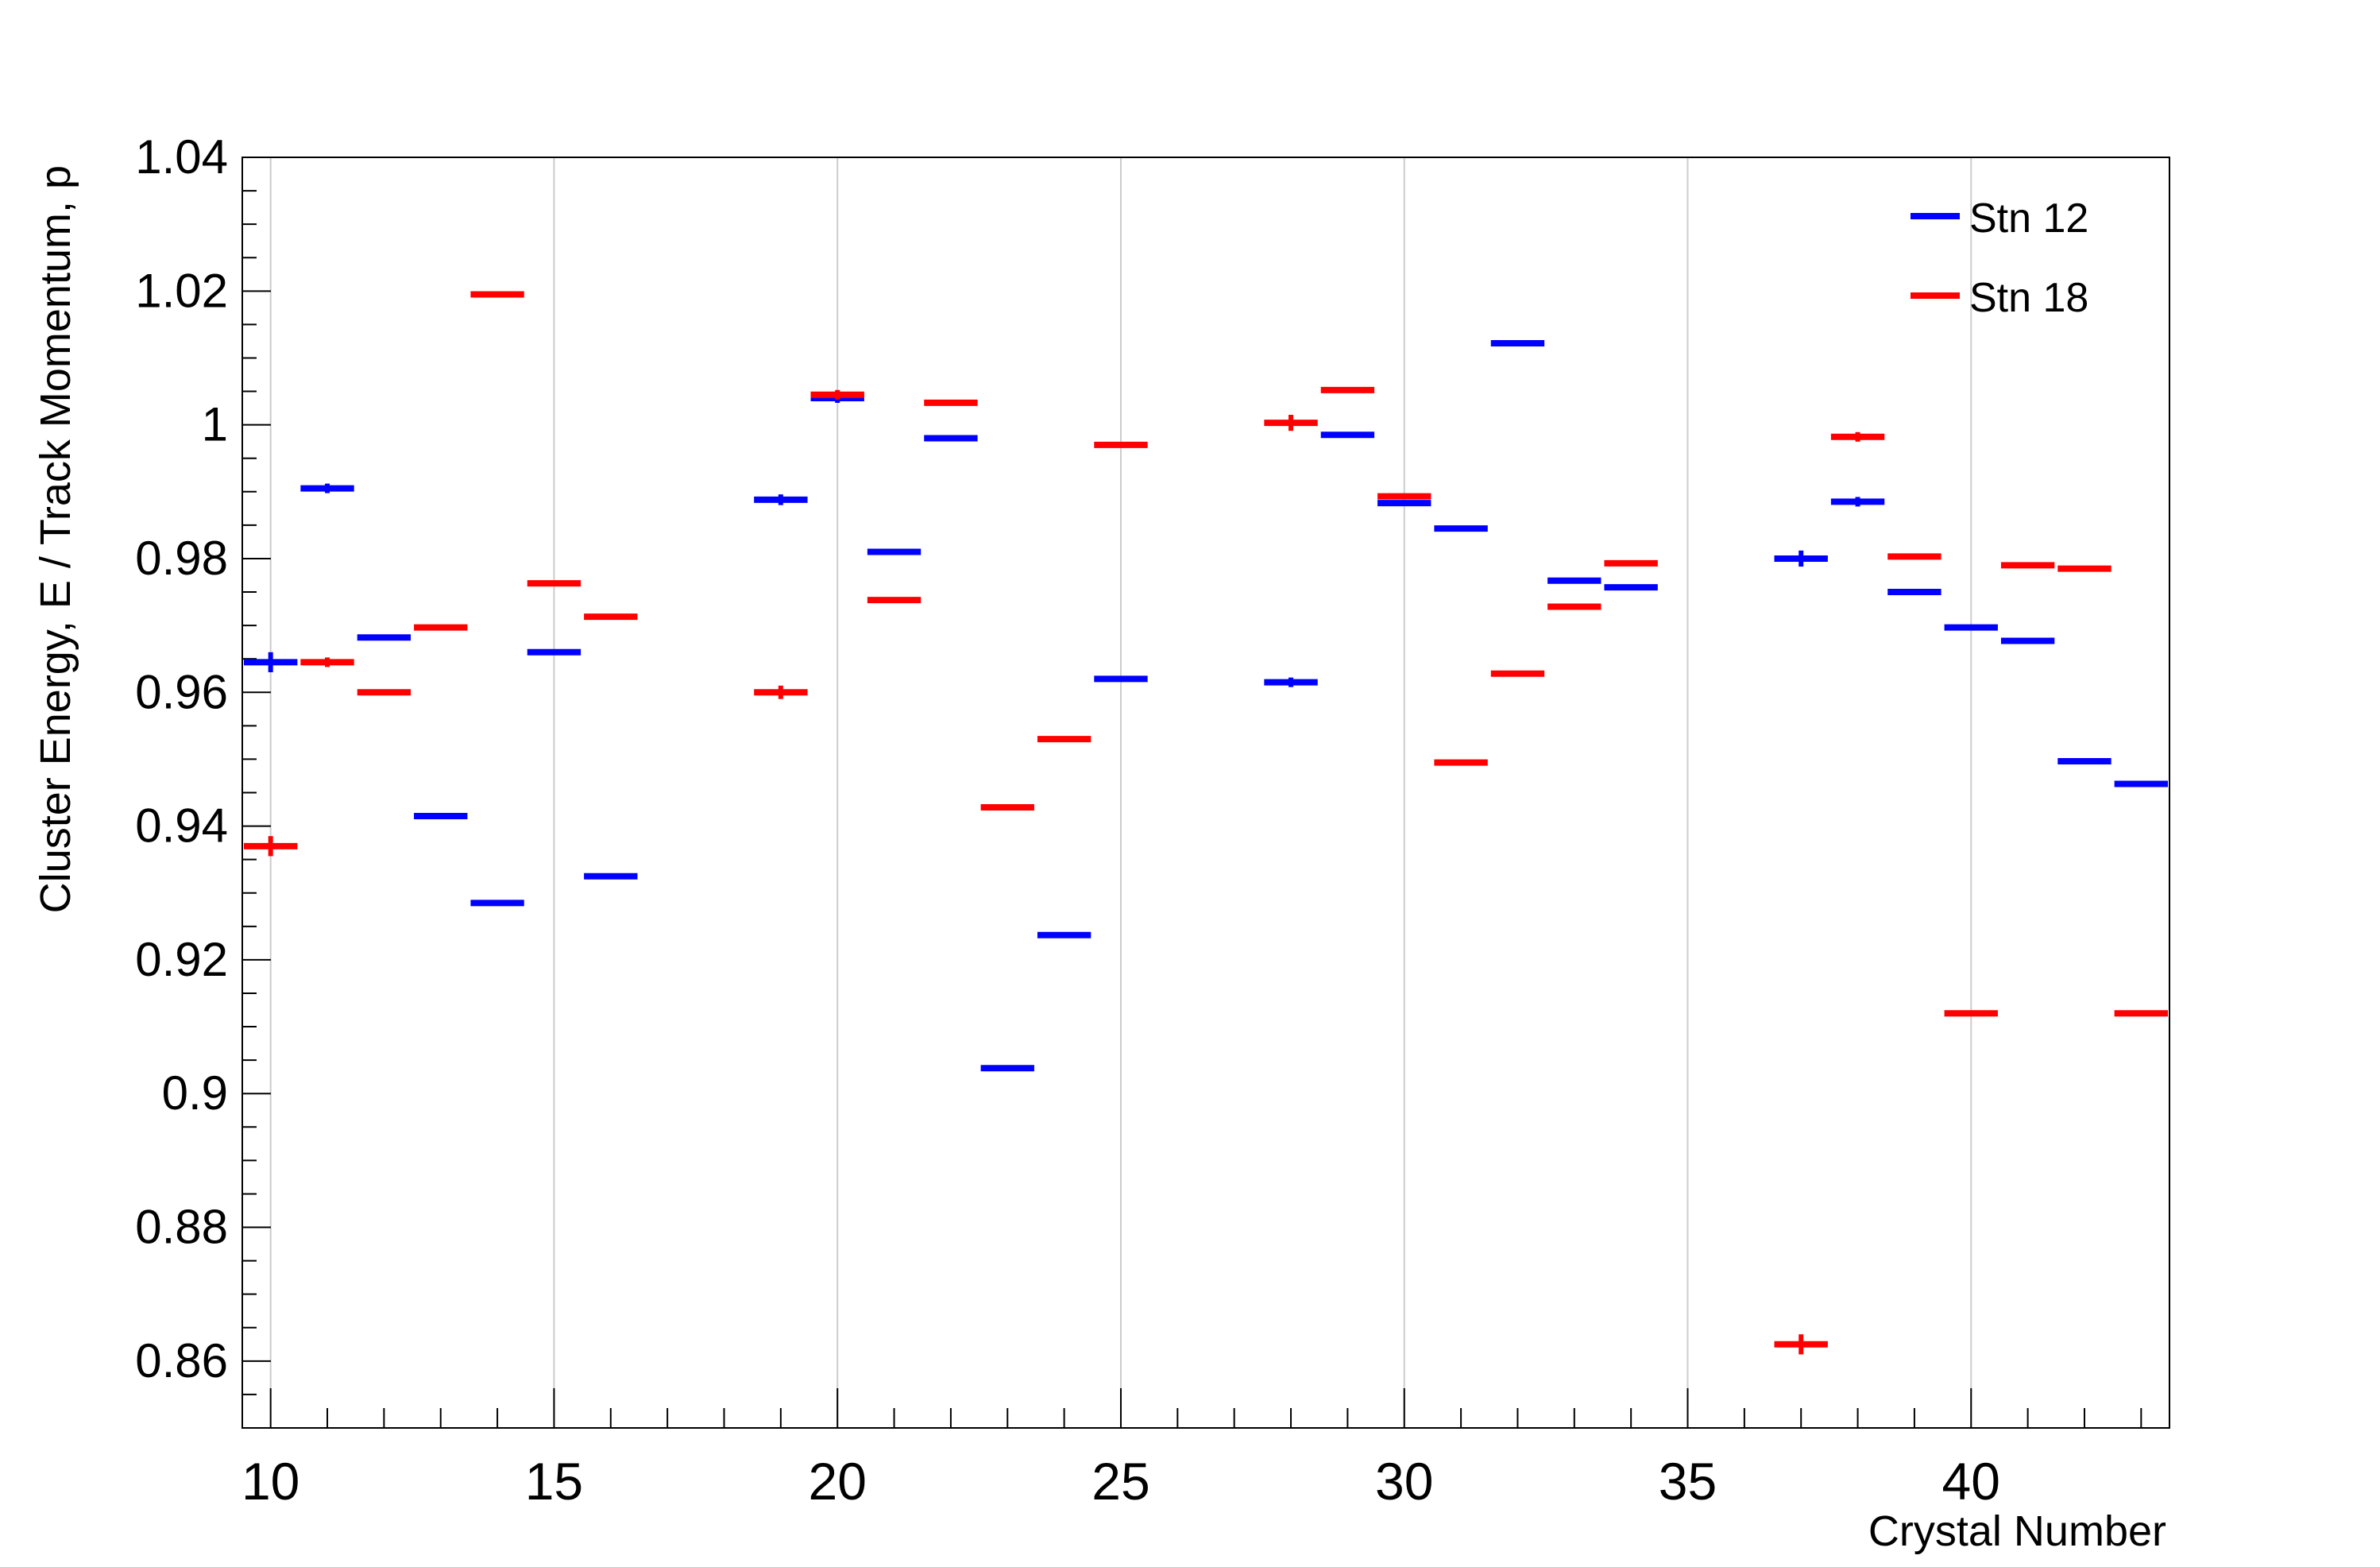 Image resolution: width=2380 pixels, height=1567 pixels. Describe the element at coordinates (215, 424) in the screenshot. I see `y-tick-label: 1` at that location.